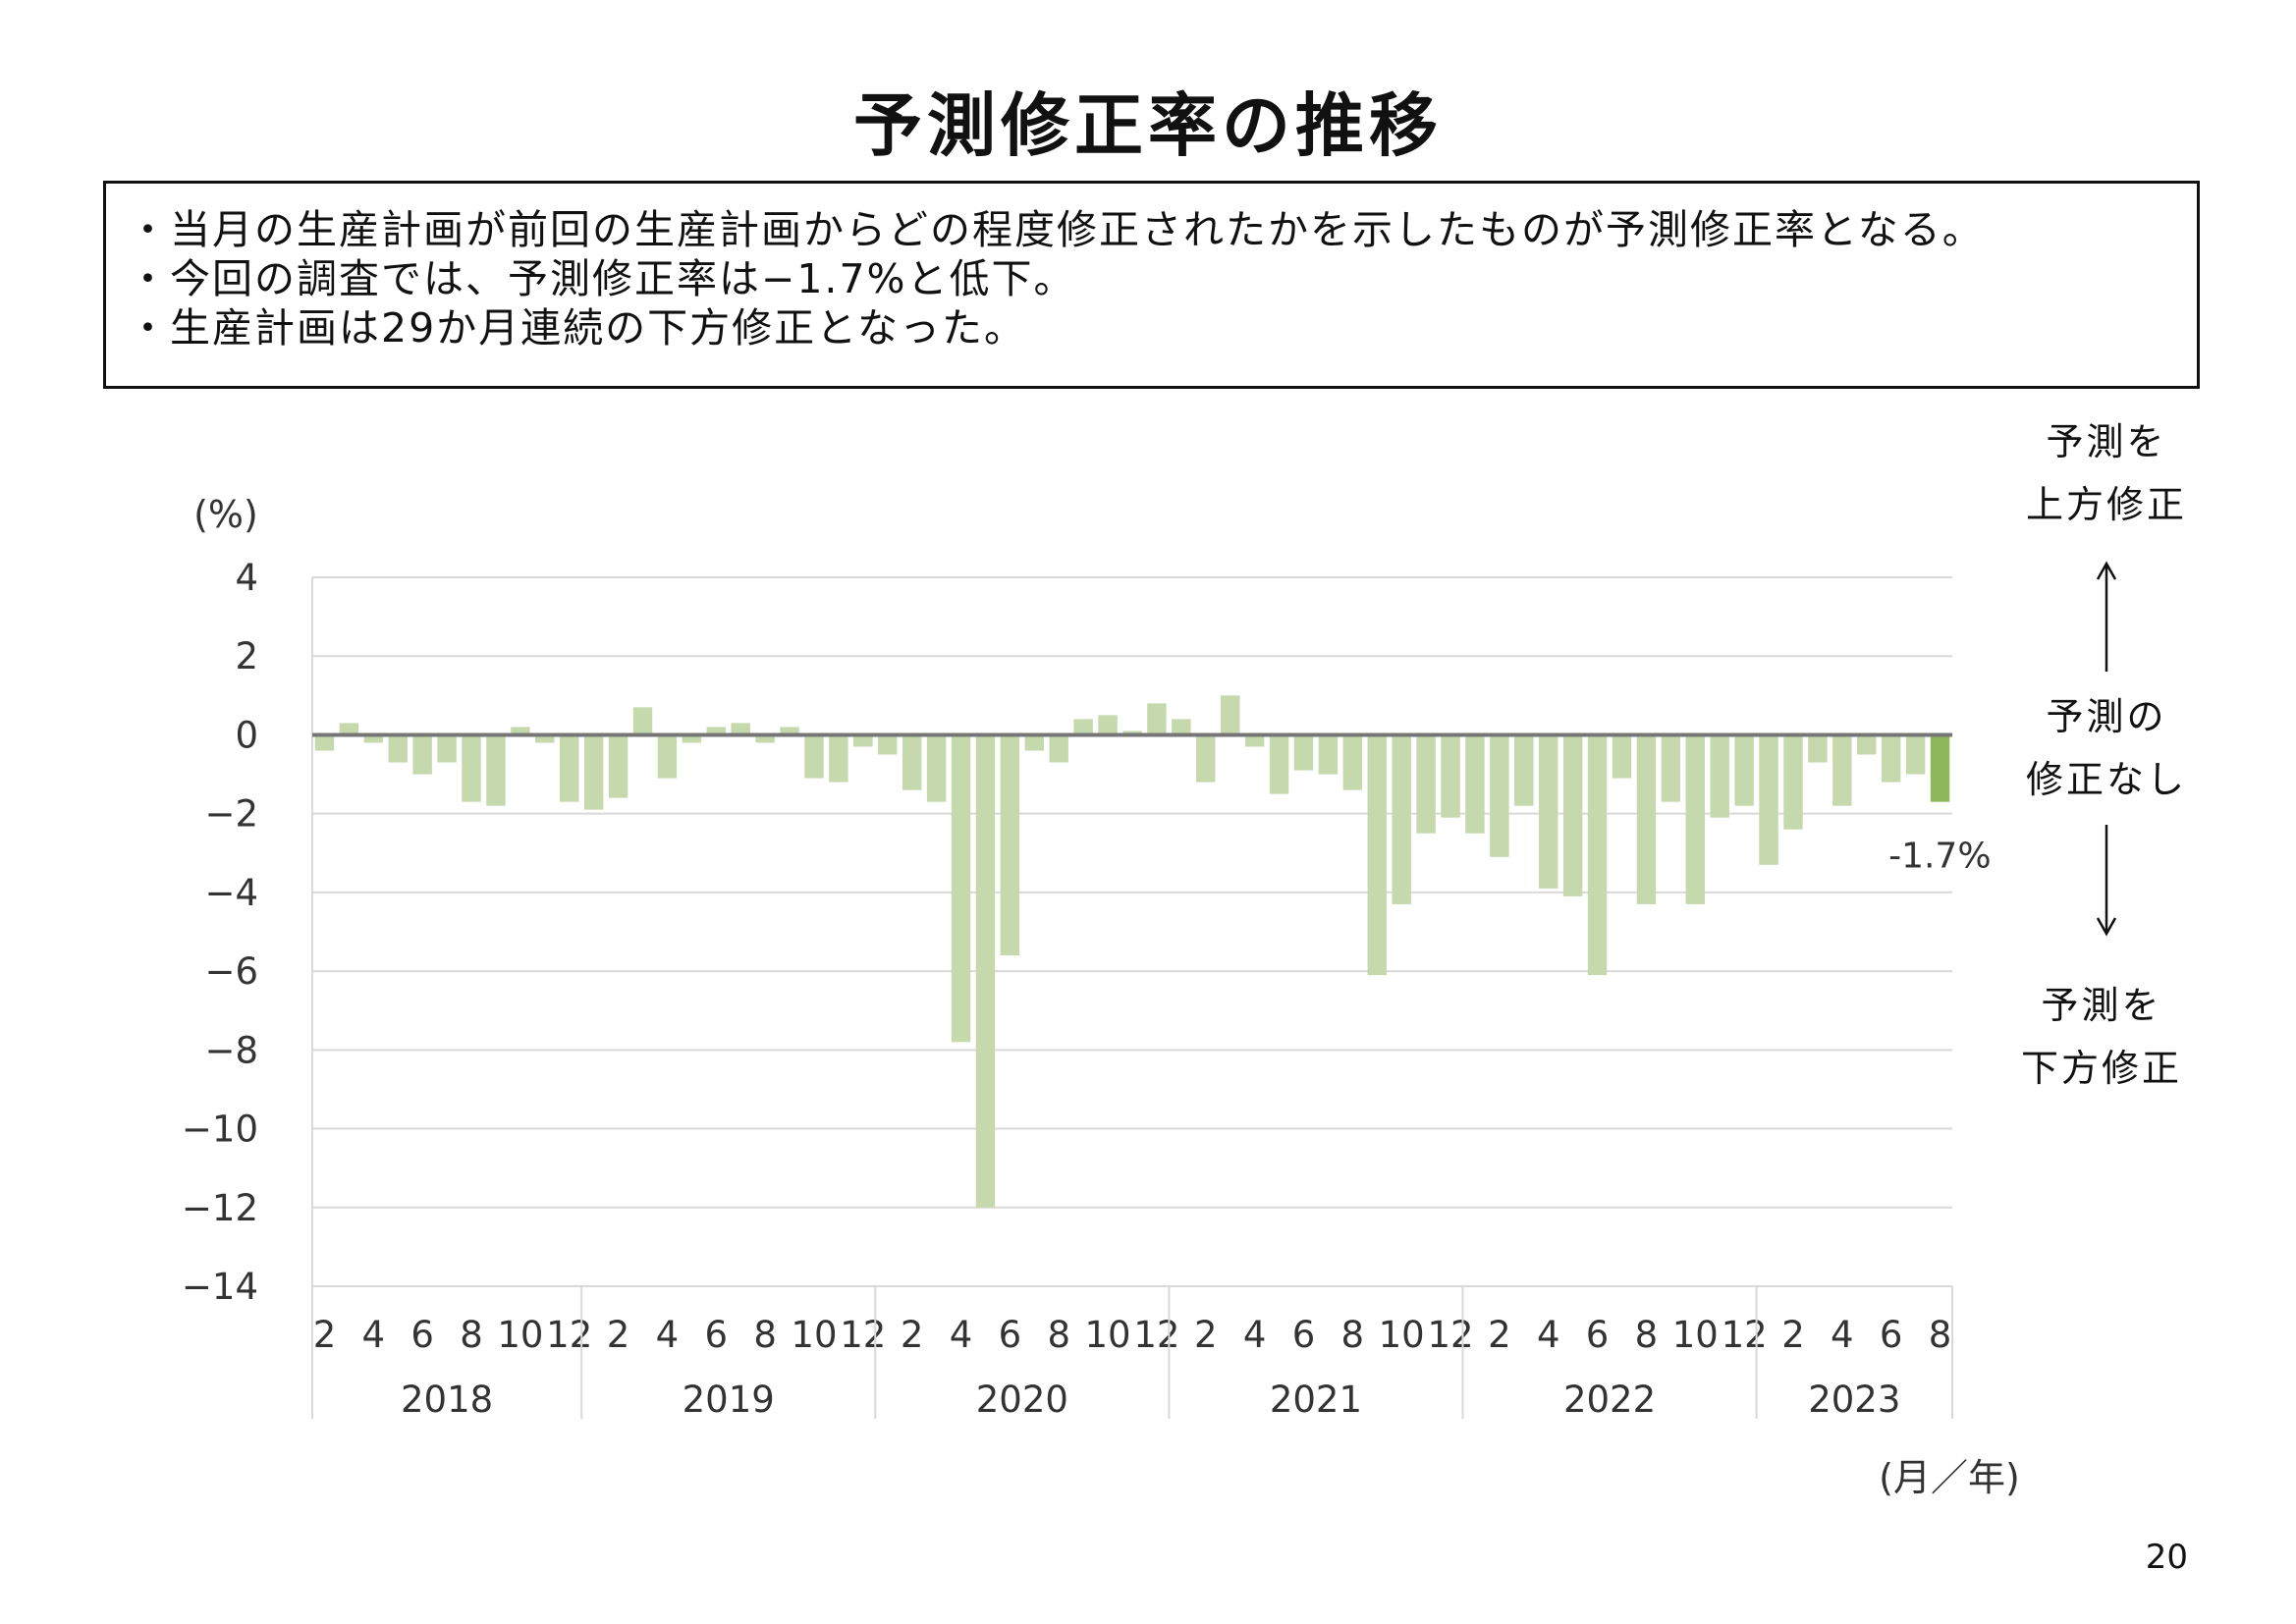 This screenshot has height=1624, width=2296. Describe the element at coordinates (231, 814) in the screenshot. I see `y-tick-label: −2` at that location.